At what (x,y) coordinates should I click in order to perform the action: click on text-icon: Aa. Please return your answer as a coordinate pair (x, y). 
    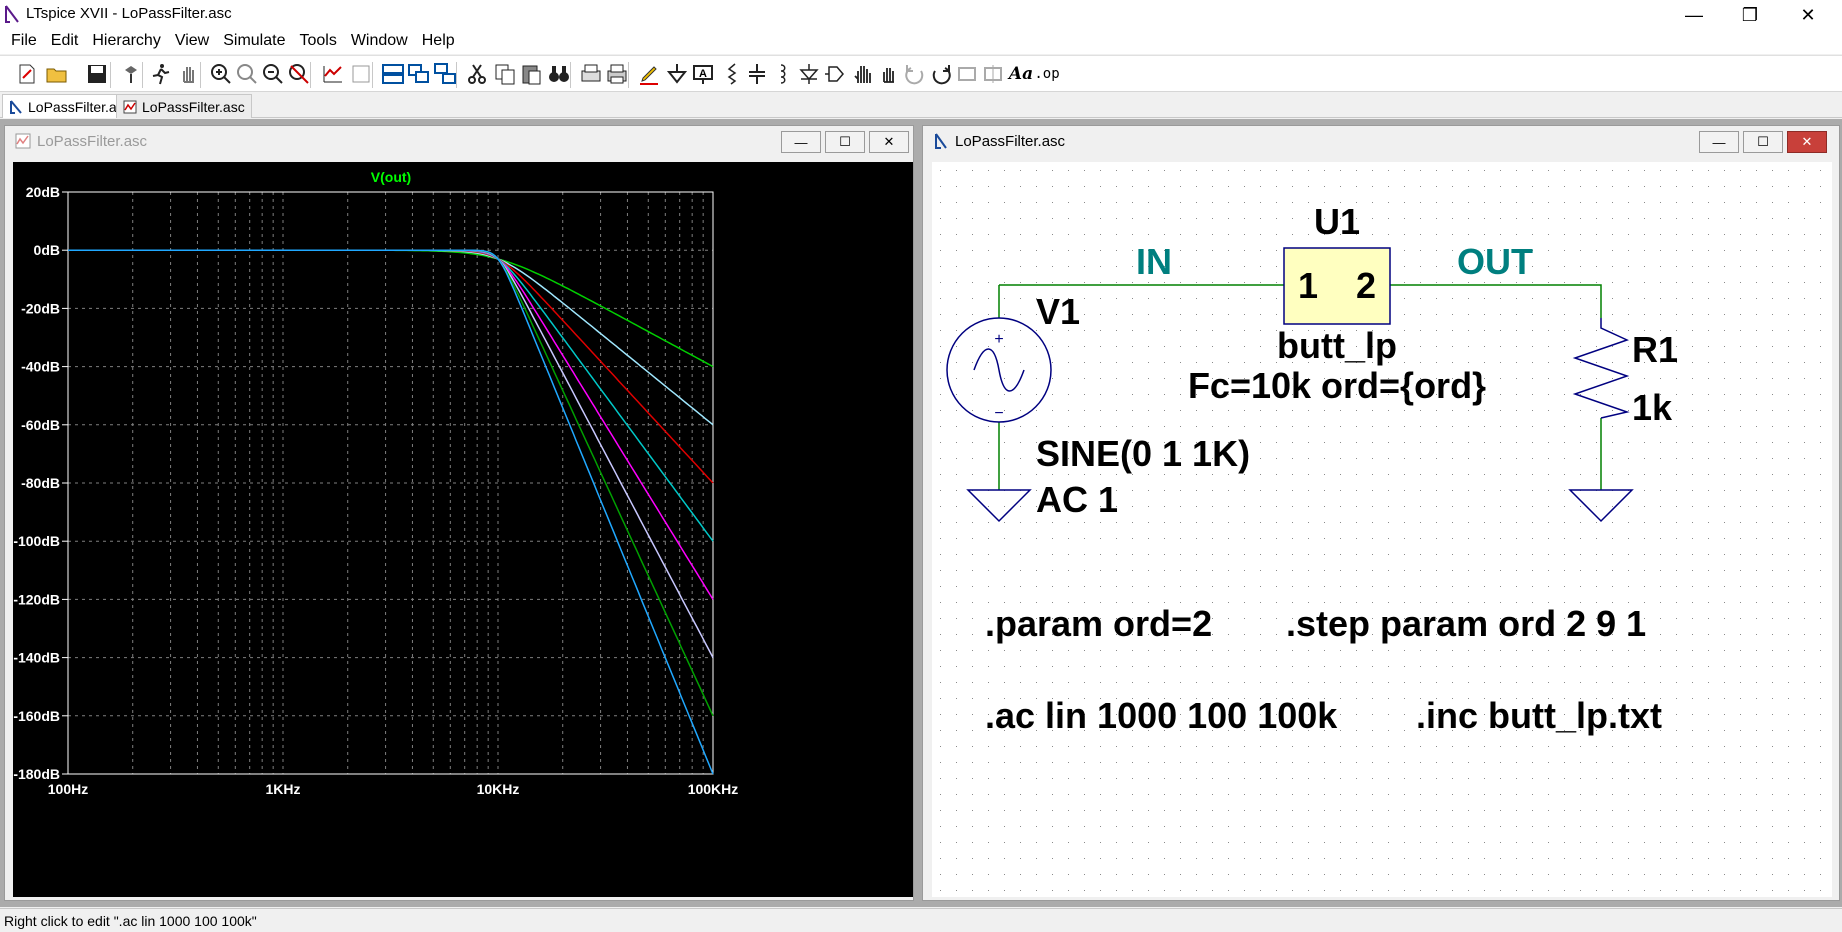
    Looking at the image, I should click on (1021, 74).